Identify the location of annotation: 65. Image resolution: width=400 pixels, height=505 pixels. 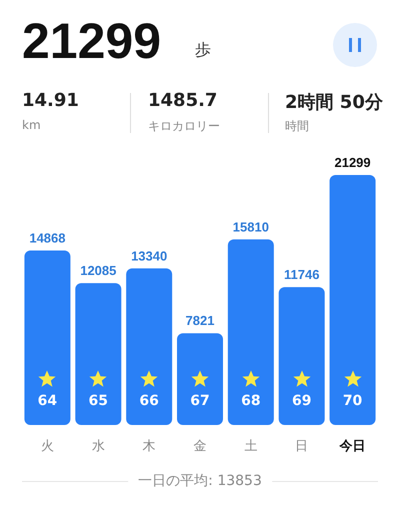
(98, 401).